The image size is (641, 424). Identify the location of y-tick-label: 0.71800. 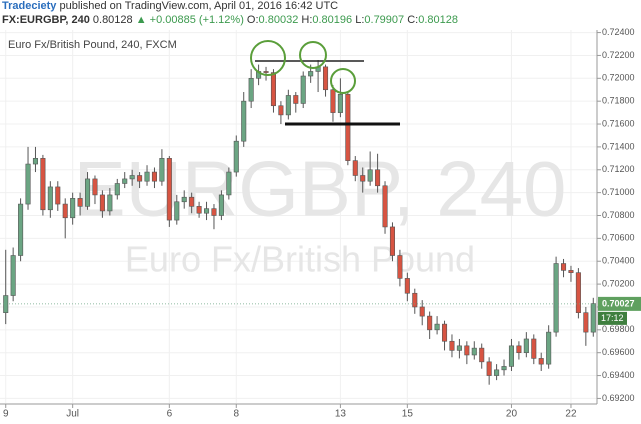
(618, 101).